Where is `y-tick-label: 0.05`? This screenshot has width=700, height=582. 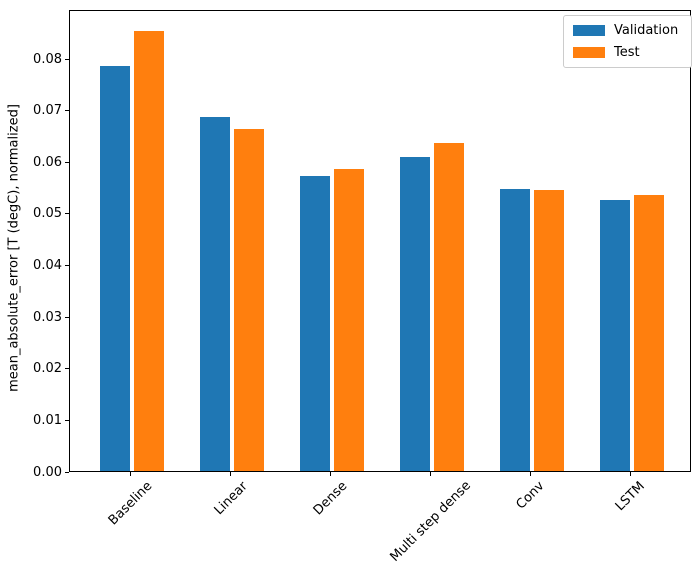 y-tick-label: 0.05 is located at coordinates (47, 214).